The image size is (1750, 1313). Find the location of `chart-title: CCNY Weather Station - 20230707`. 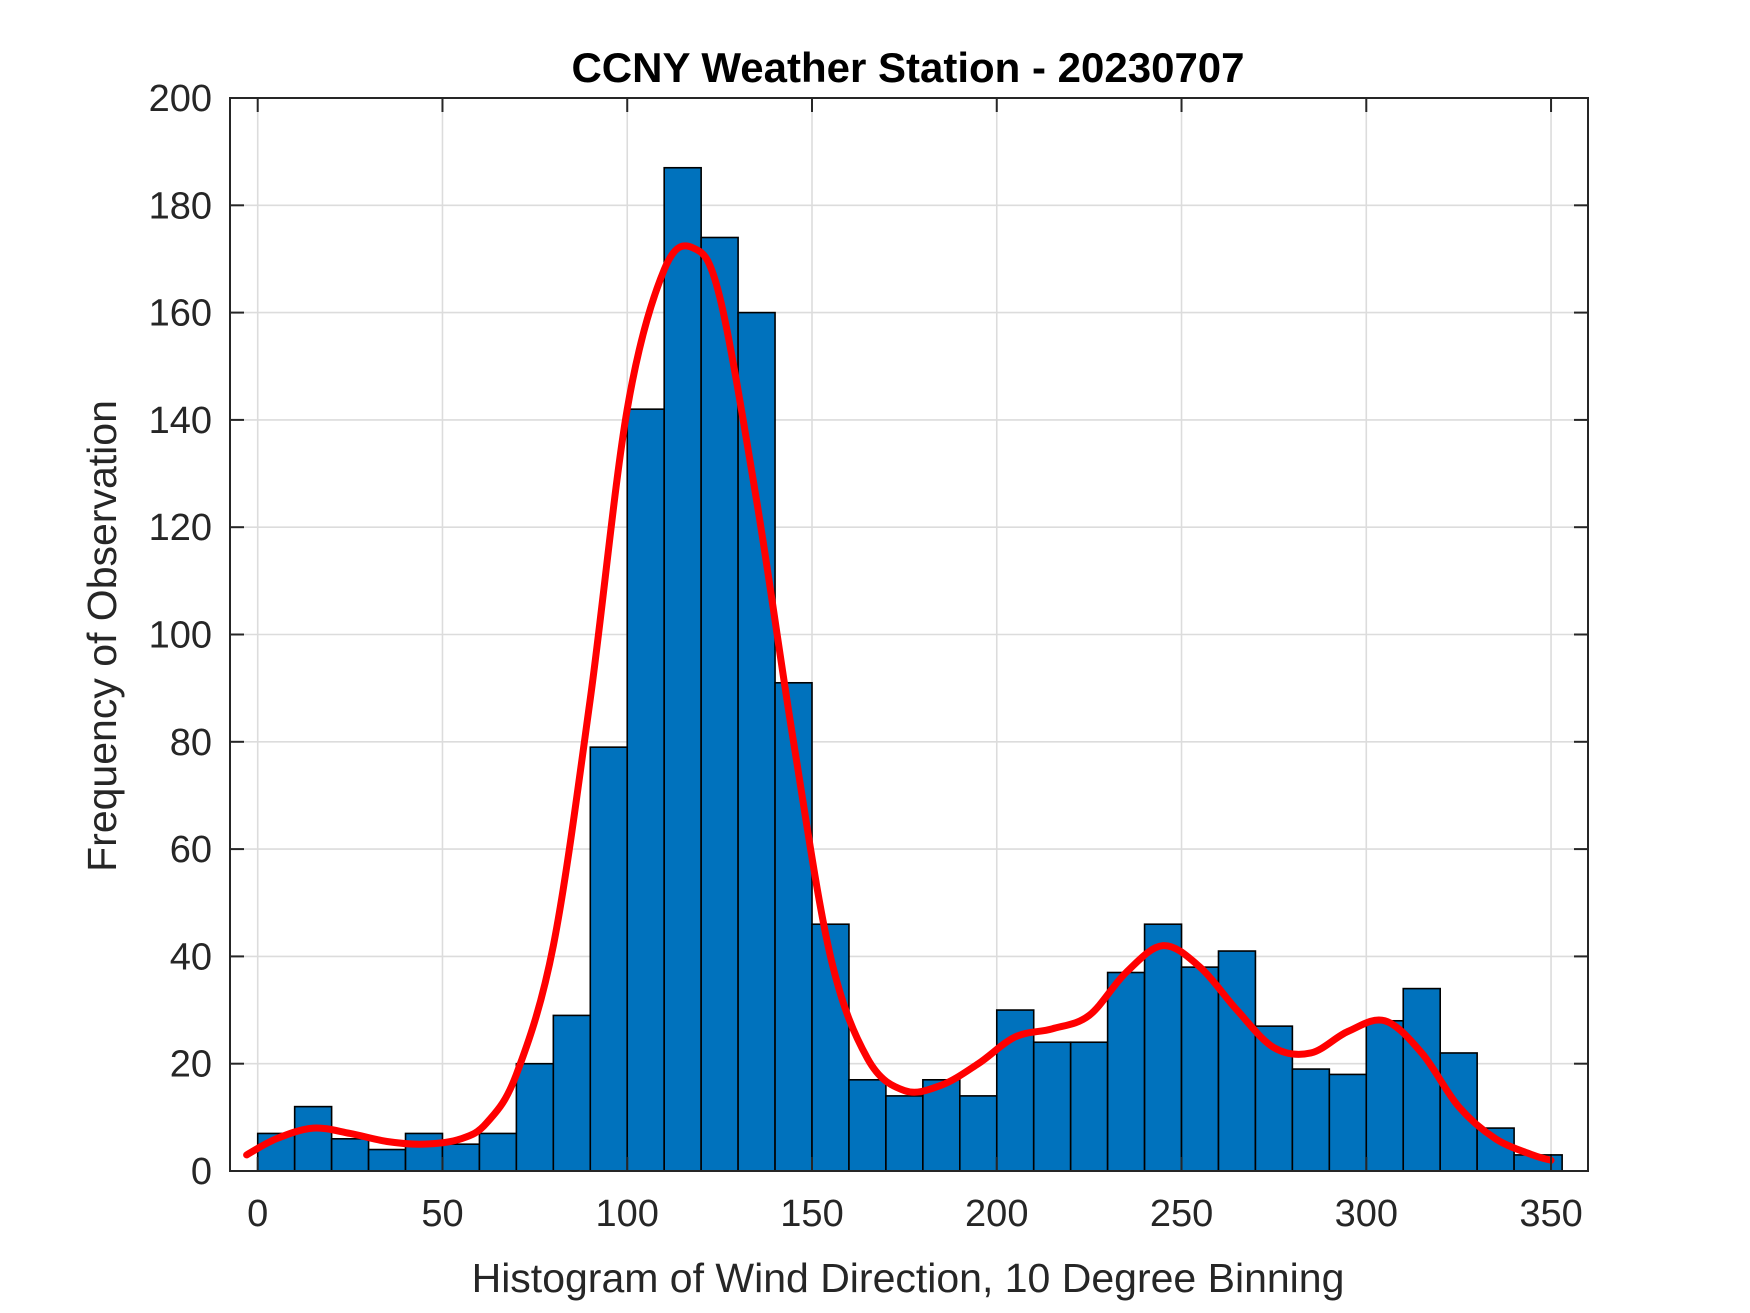

chart-title: CCNY Weather Station - 20230707 is located at coordinates (907, 67).